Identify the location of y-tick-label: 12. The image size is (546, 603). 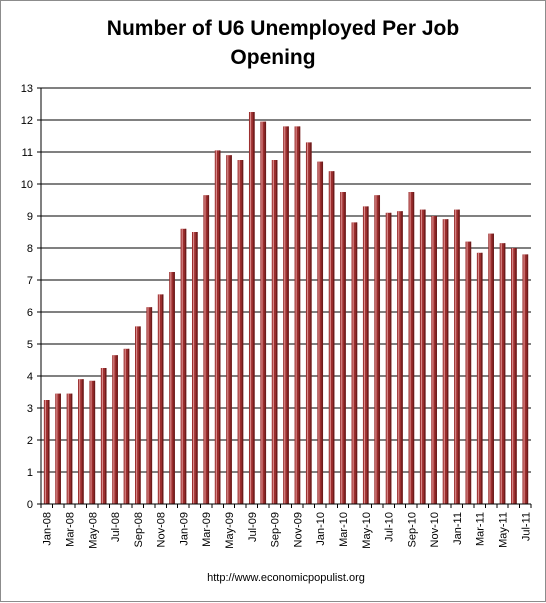
(27, 121).